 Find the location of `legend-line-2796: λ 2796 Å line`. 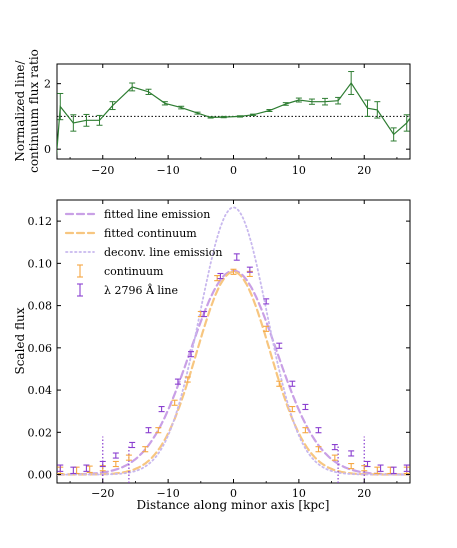

legend-line-2796: λ 2796 Å line is located at coordinates (127, 290).